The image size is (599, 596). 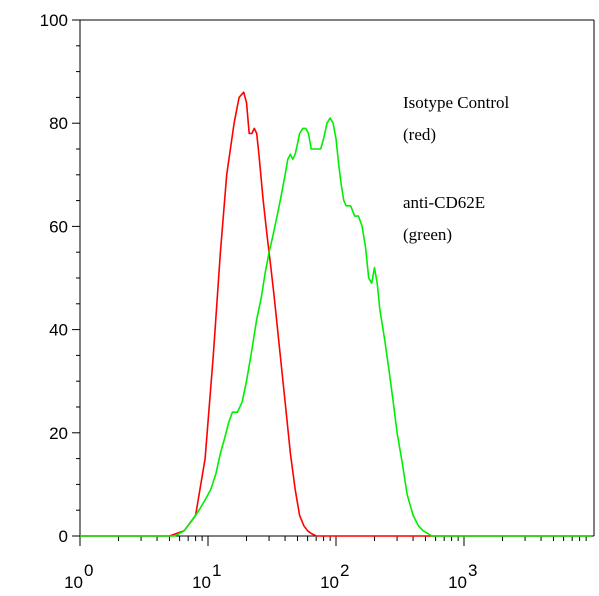 I want to click on legend: Isotype Control (red) anti-CD62E (green), so click(x=456, y=168).